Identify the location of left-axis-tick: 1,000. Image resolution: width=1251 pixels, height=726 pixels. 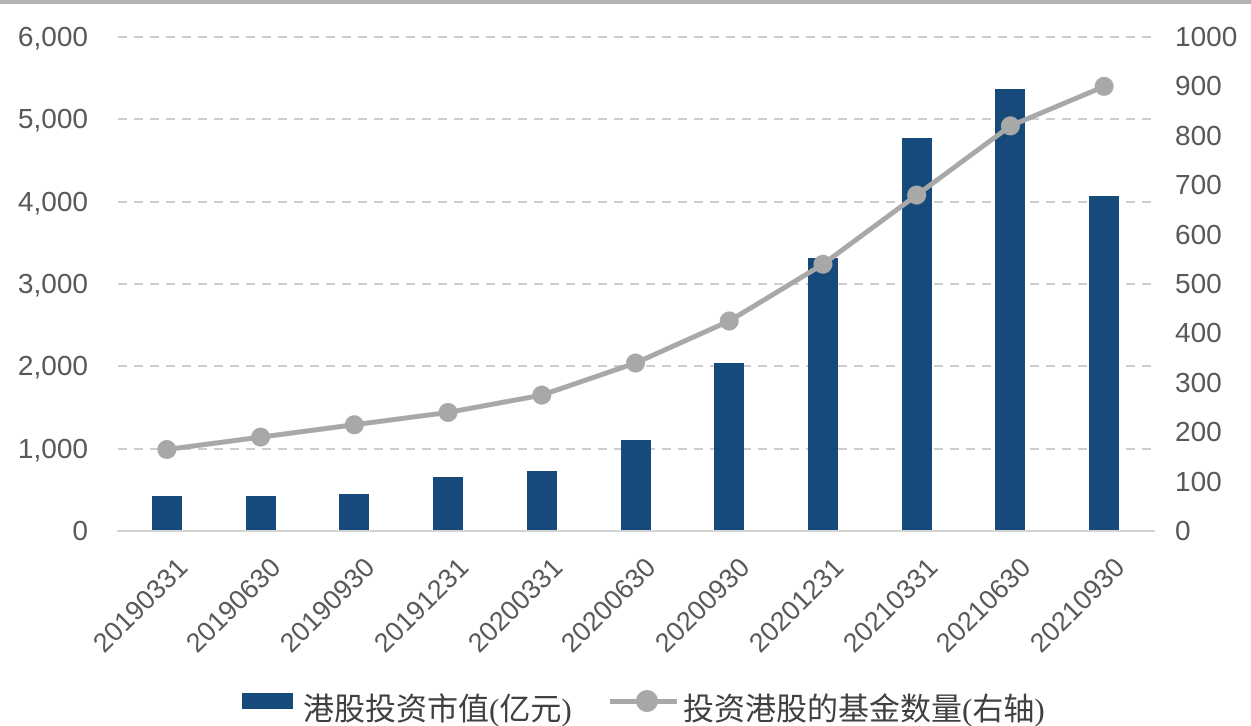
(52, 448).